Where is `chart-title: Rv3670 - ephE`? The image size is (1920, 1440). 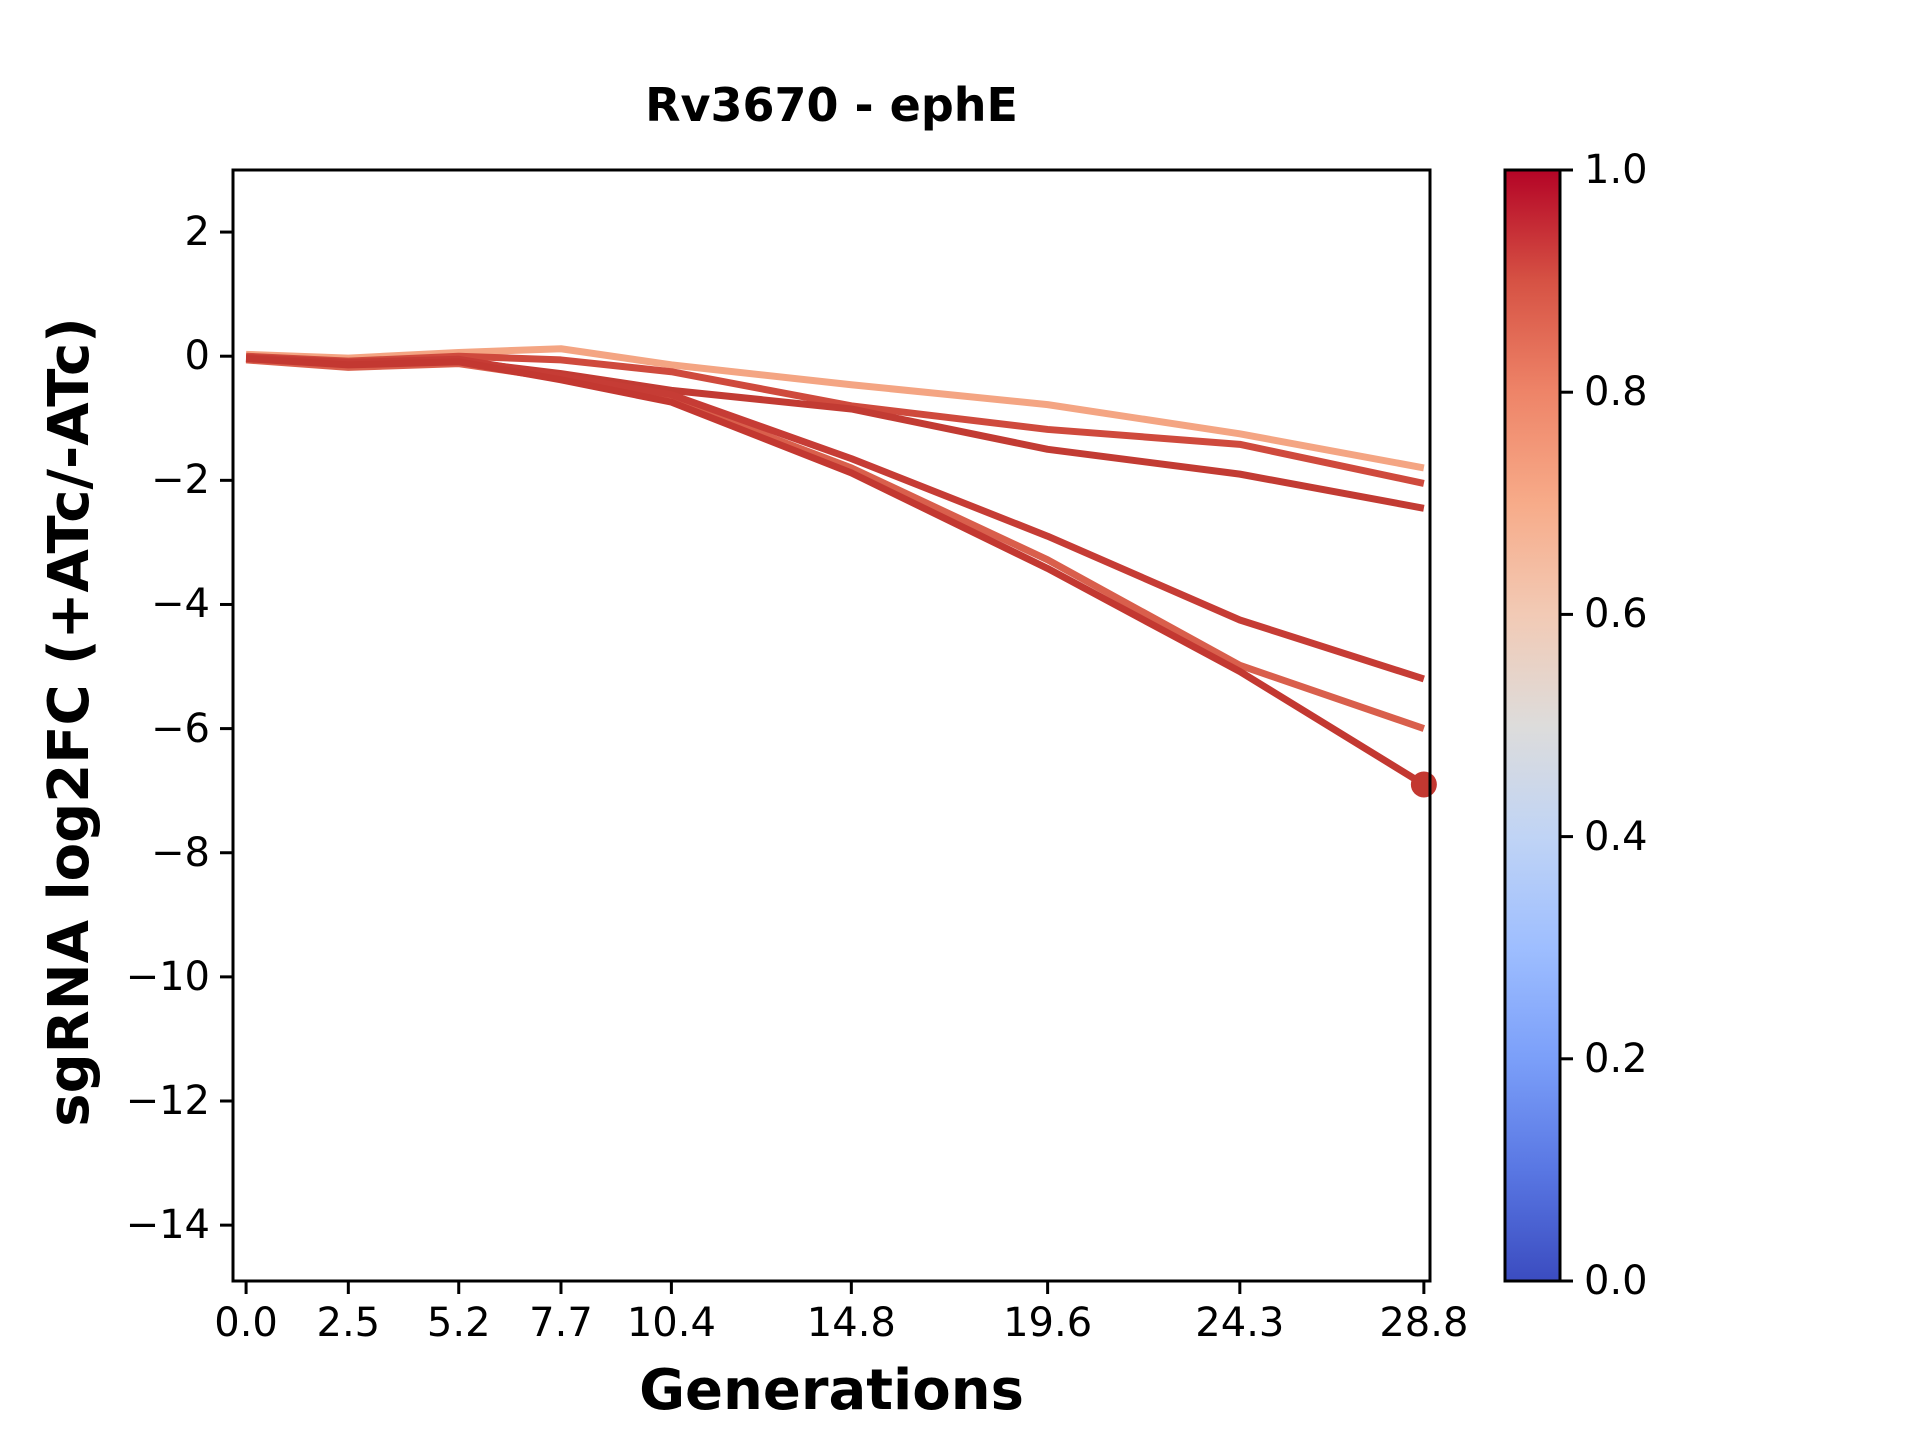
chart-title: Rv3670 - ephE is located at coordinates (831, 105).